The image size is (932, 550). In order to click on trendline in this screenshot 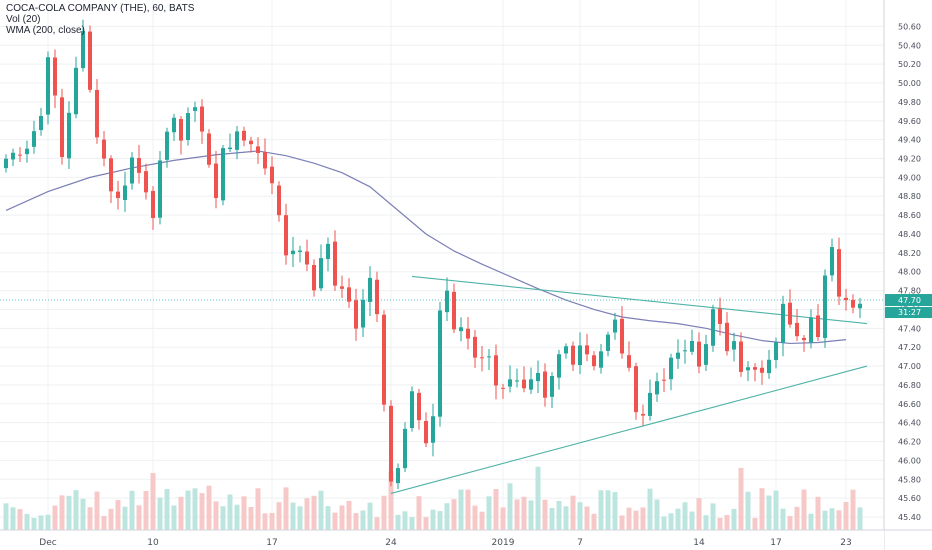, I will do `click(629, 429)`.